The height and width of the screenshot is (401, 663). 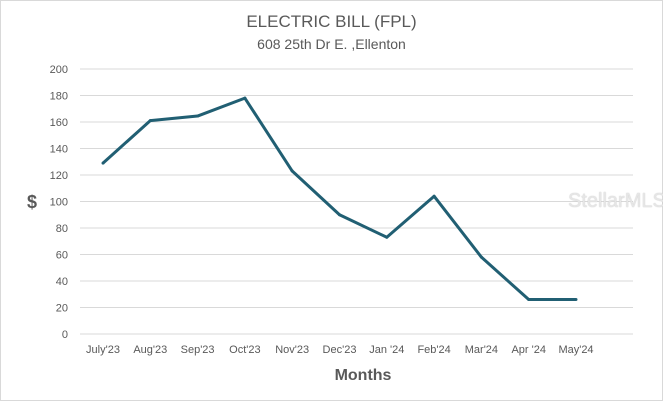 What do you see at coordinates (59, 203) in the screenshot?
I see `y-tick-label: 100` at bounding box center [59, 203].